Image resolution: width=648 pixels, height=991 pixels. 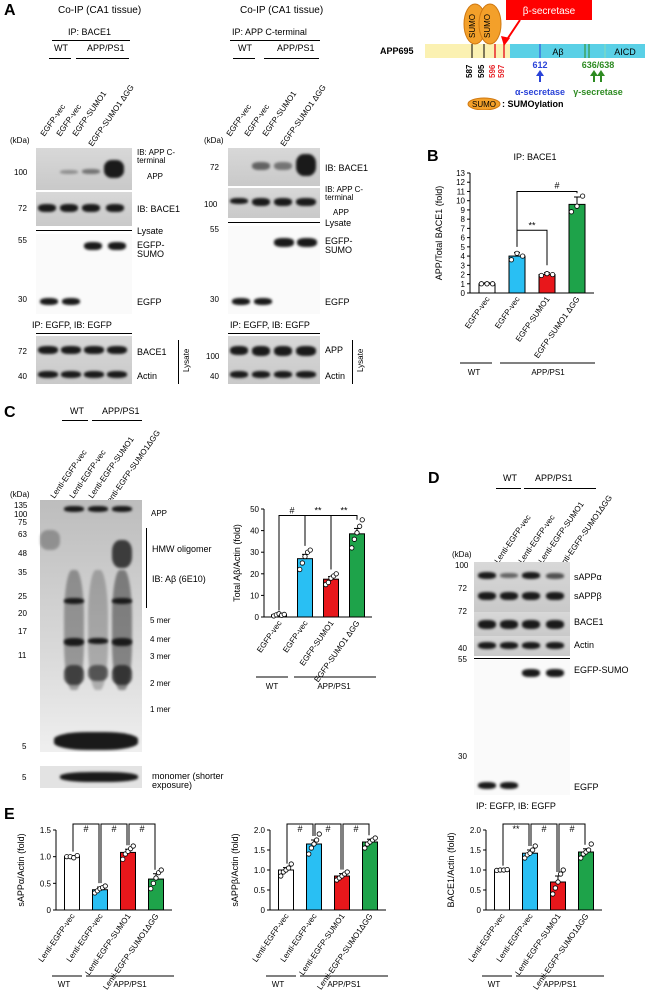 What do you see at coordinates (260, 870) in the screenshot?
I see `y-tick-label: 1.0` at bounding box center [260, 870].